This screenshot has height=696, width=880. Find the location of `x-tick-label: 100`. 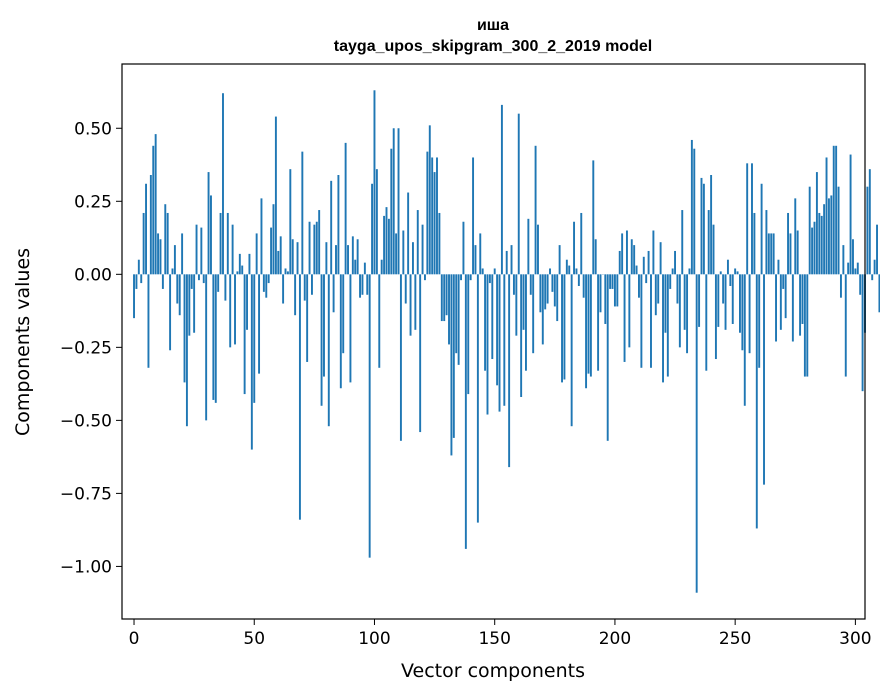

x-tick-label: 100 is located at coordinates (374, 639).